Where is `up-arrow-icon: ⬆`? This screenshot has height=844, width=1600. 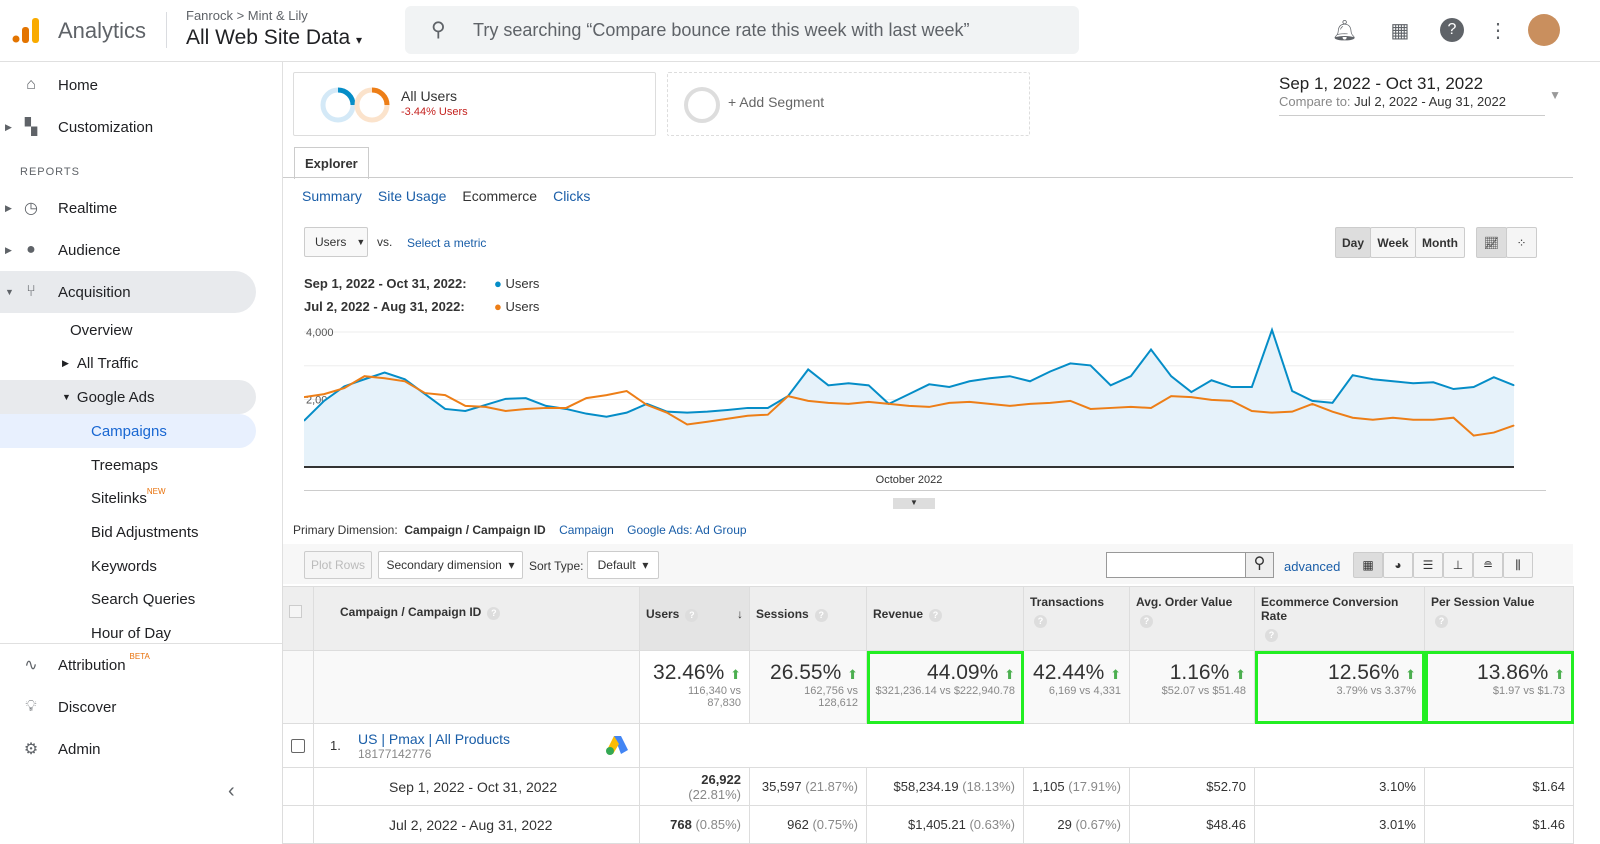
up-arrow-icon: ⬆ is located at coordinates (1240, 674).